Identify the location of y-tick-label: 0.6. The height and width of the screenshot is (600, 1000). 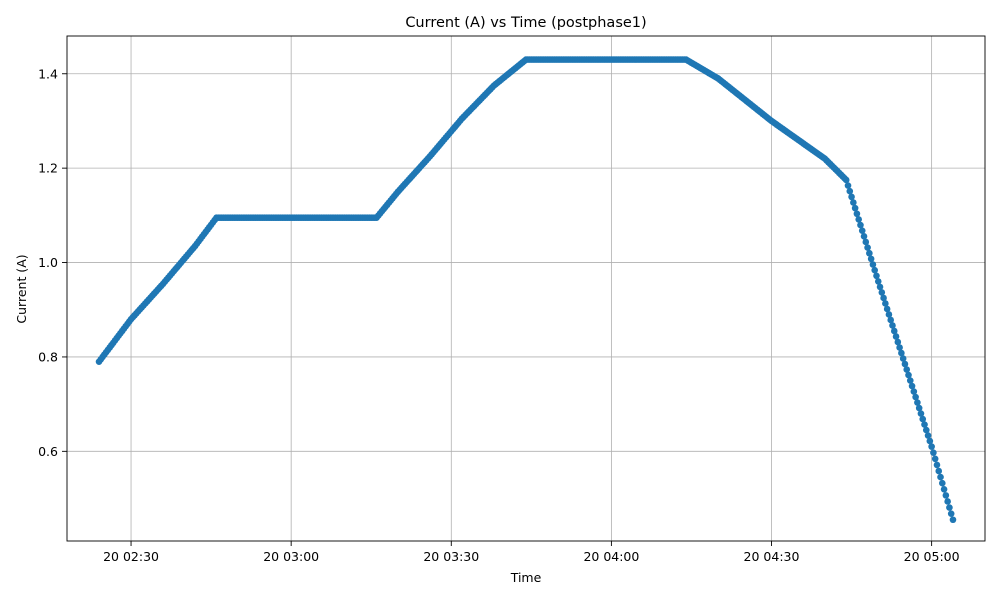
(48, 451).